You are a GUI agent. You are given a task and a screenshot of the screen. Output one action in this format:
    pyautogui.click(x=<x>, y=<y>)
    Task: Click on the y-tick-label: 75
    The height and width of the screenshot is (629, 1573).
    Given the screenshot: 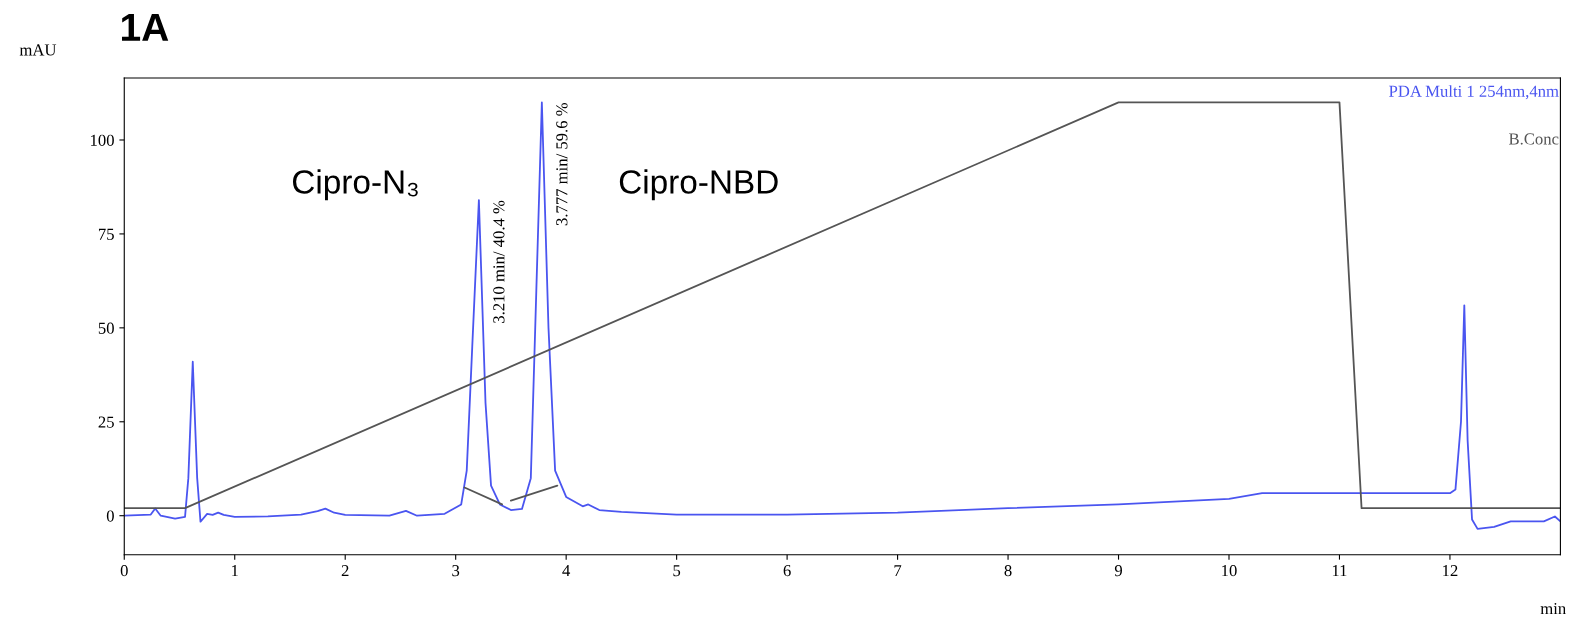 What is the action you would take?
    pyautogui.click(x=106, y=234)
    